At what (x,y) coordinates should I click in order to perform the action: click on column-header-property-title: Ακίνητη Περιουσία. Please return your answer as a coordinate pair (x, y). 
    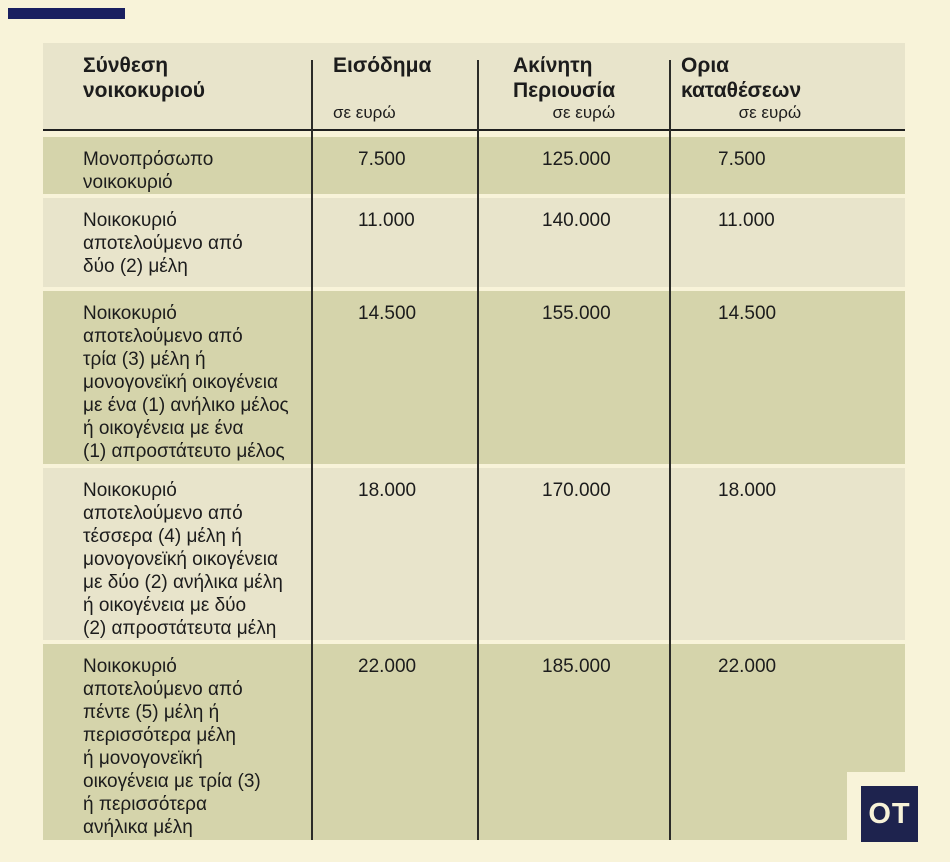
    Looking at the image, I should click on (564, 78).